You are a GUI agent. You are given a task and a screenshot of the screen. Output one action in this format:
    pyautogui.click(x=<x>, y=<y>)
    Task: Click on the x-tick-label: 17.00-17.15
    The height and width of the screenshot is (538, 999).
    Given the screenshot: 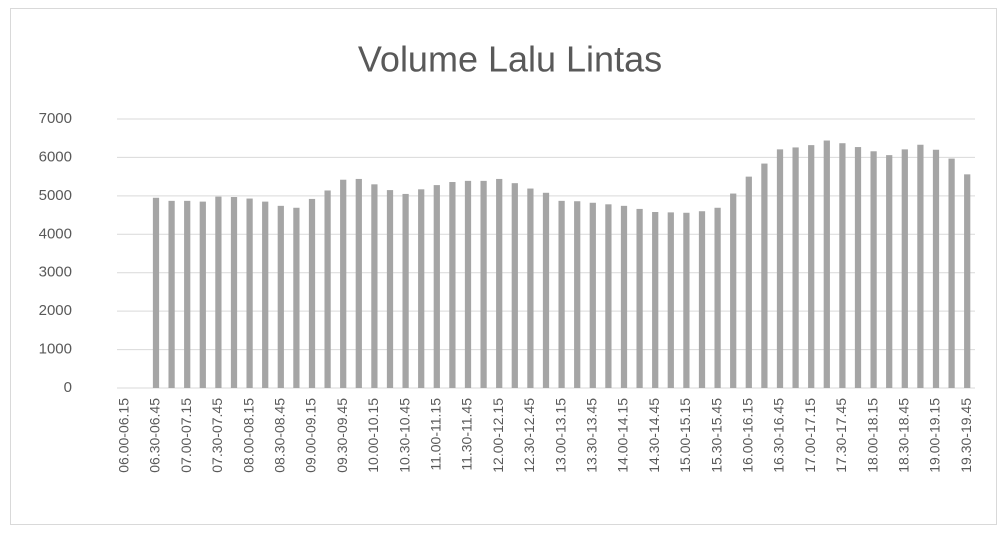 What is the action you would take?
    pyautogui.click(x=810, y=435)
    